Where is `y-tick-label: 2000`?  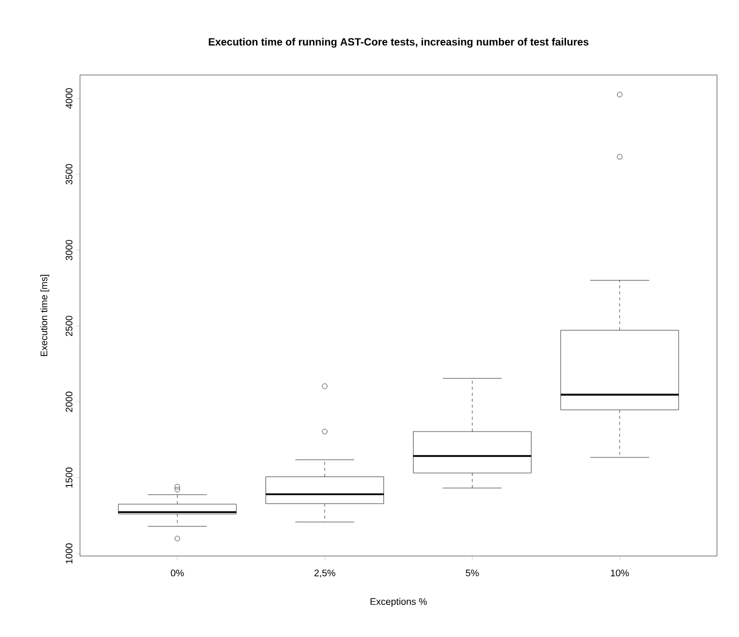
y-tick-label: 2000 is located at coordinates (69, 402).